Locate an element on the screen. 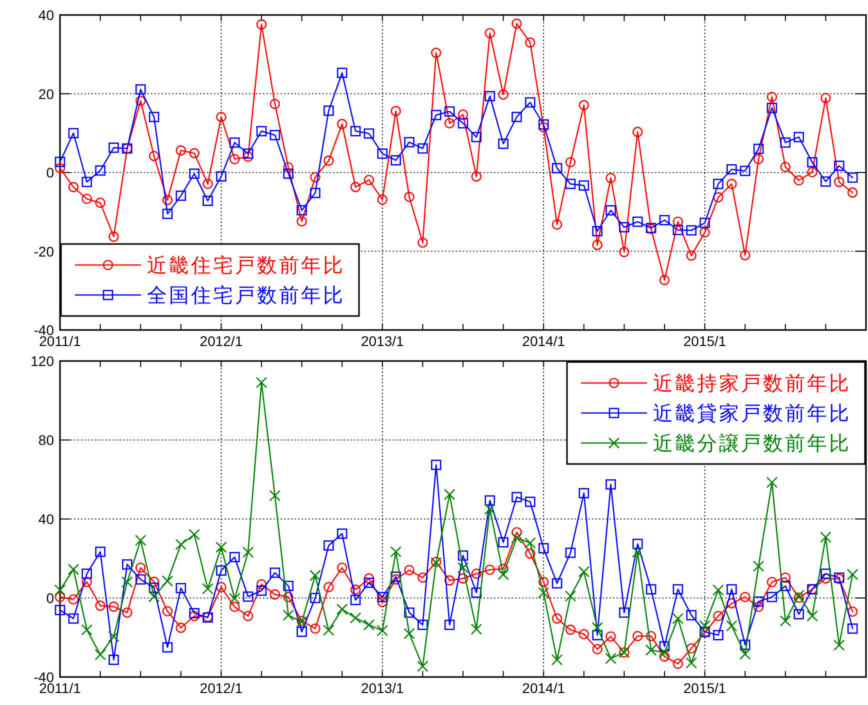  x-tick-label: 2015/1 is located at coordinates (704, 688).